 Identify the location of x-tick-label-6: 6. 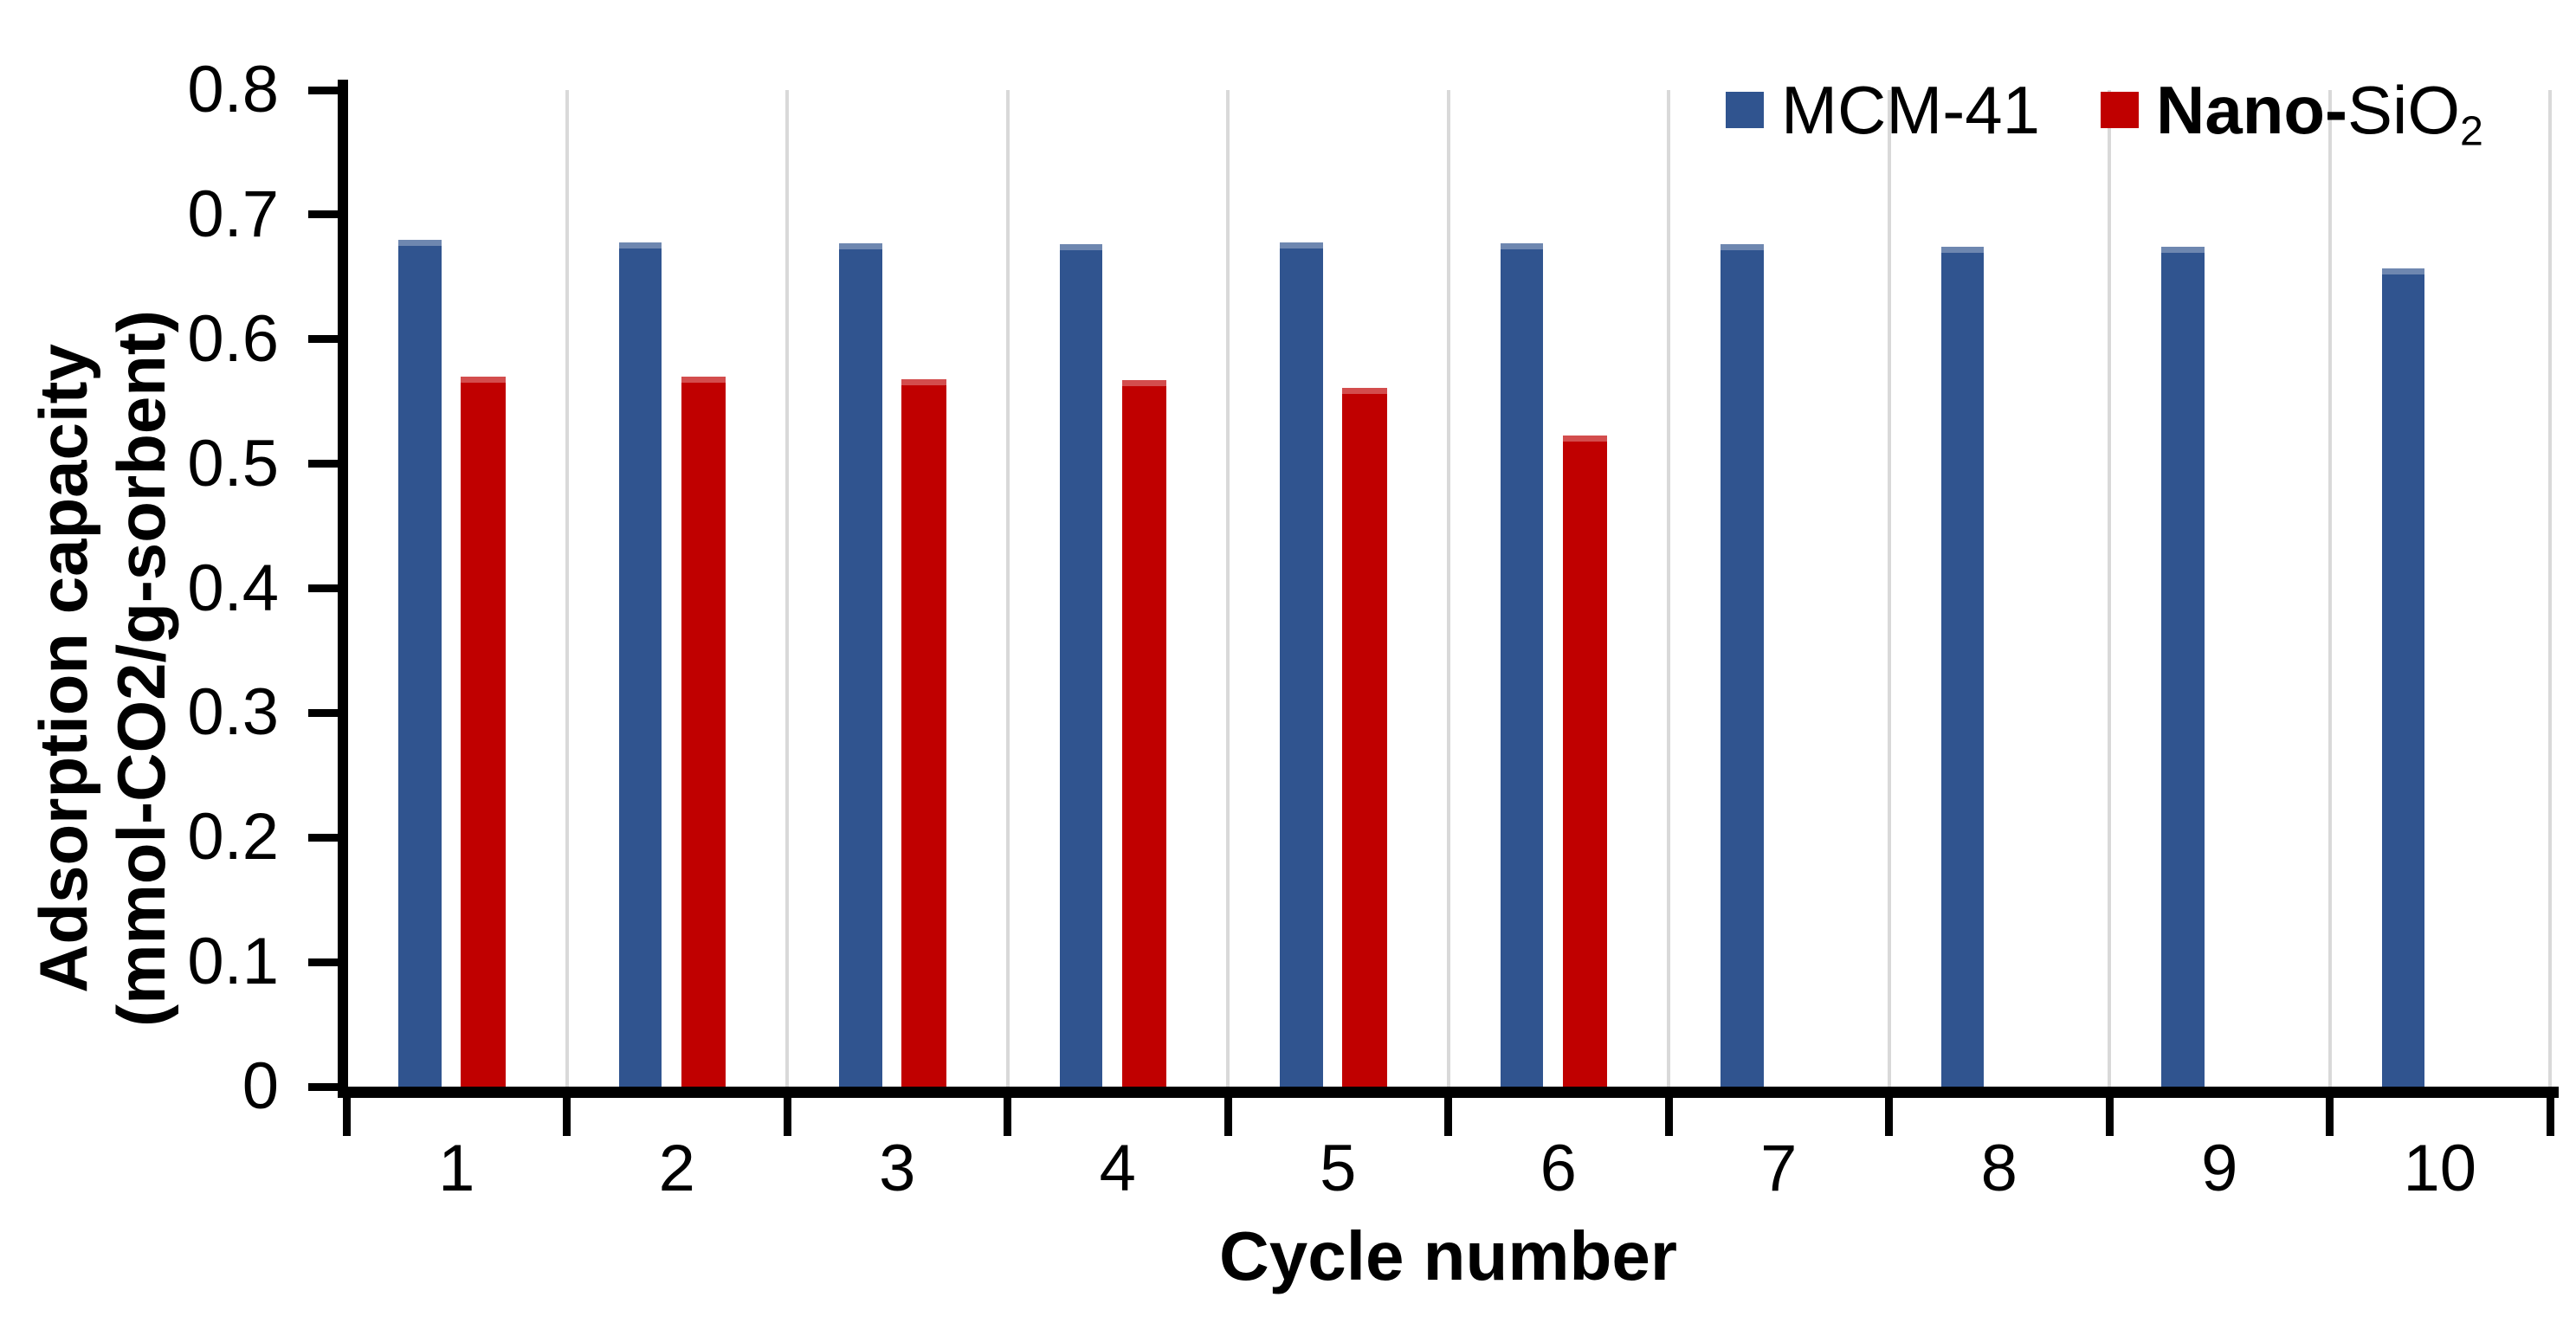
(1558, 1169).